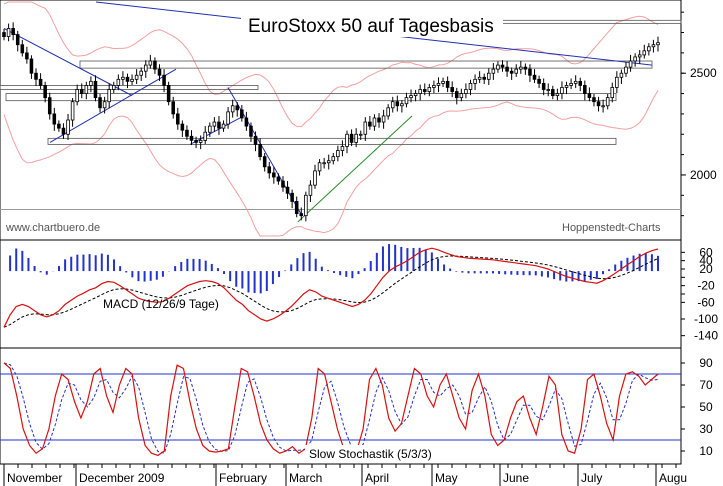 The image size is (723, 486). Describe the element at coordinates (673, 478) in the screenshot. I see `x-axis-label: Augu` at that location.